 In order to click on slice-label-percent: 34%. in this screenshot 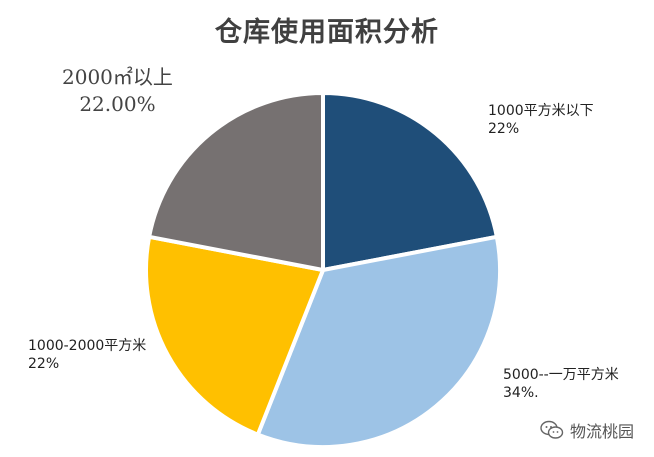, I will do `click(521, 392)`.